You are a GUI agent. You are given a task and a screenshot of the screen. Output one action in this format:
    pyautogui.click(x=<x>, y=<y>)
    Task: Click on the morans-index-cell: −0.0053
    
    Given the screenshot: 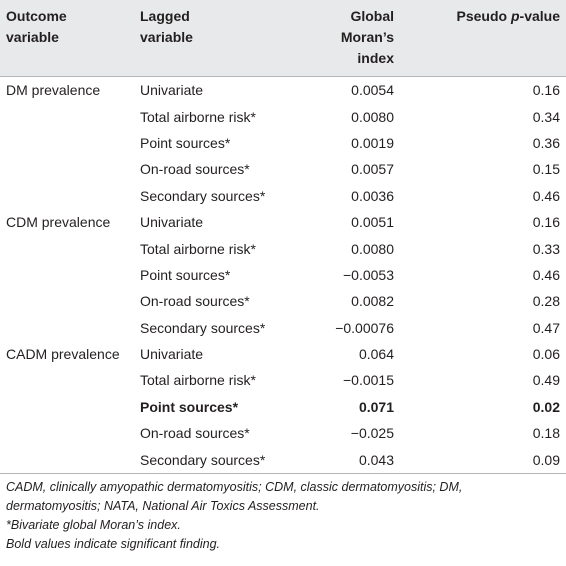 What is the action you would take?
    pyautogui.click(x=368, y=274)
    